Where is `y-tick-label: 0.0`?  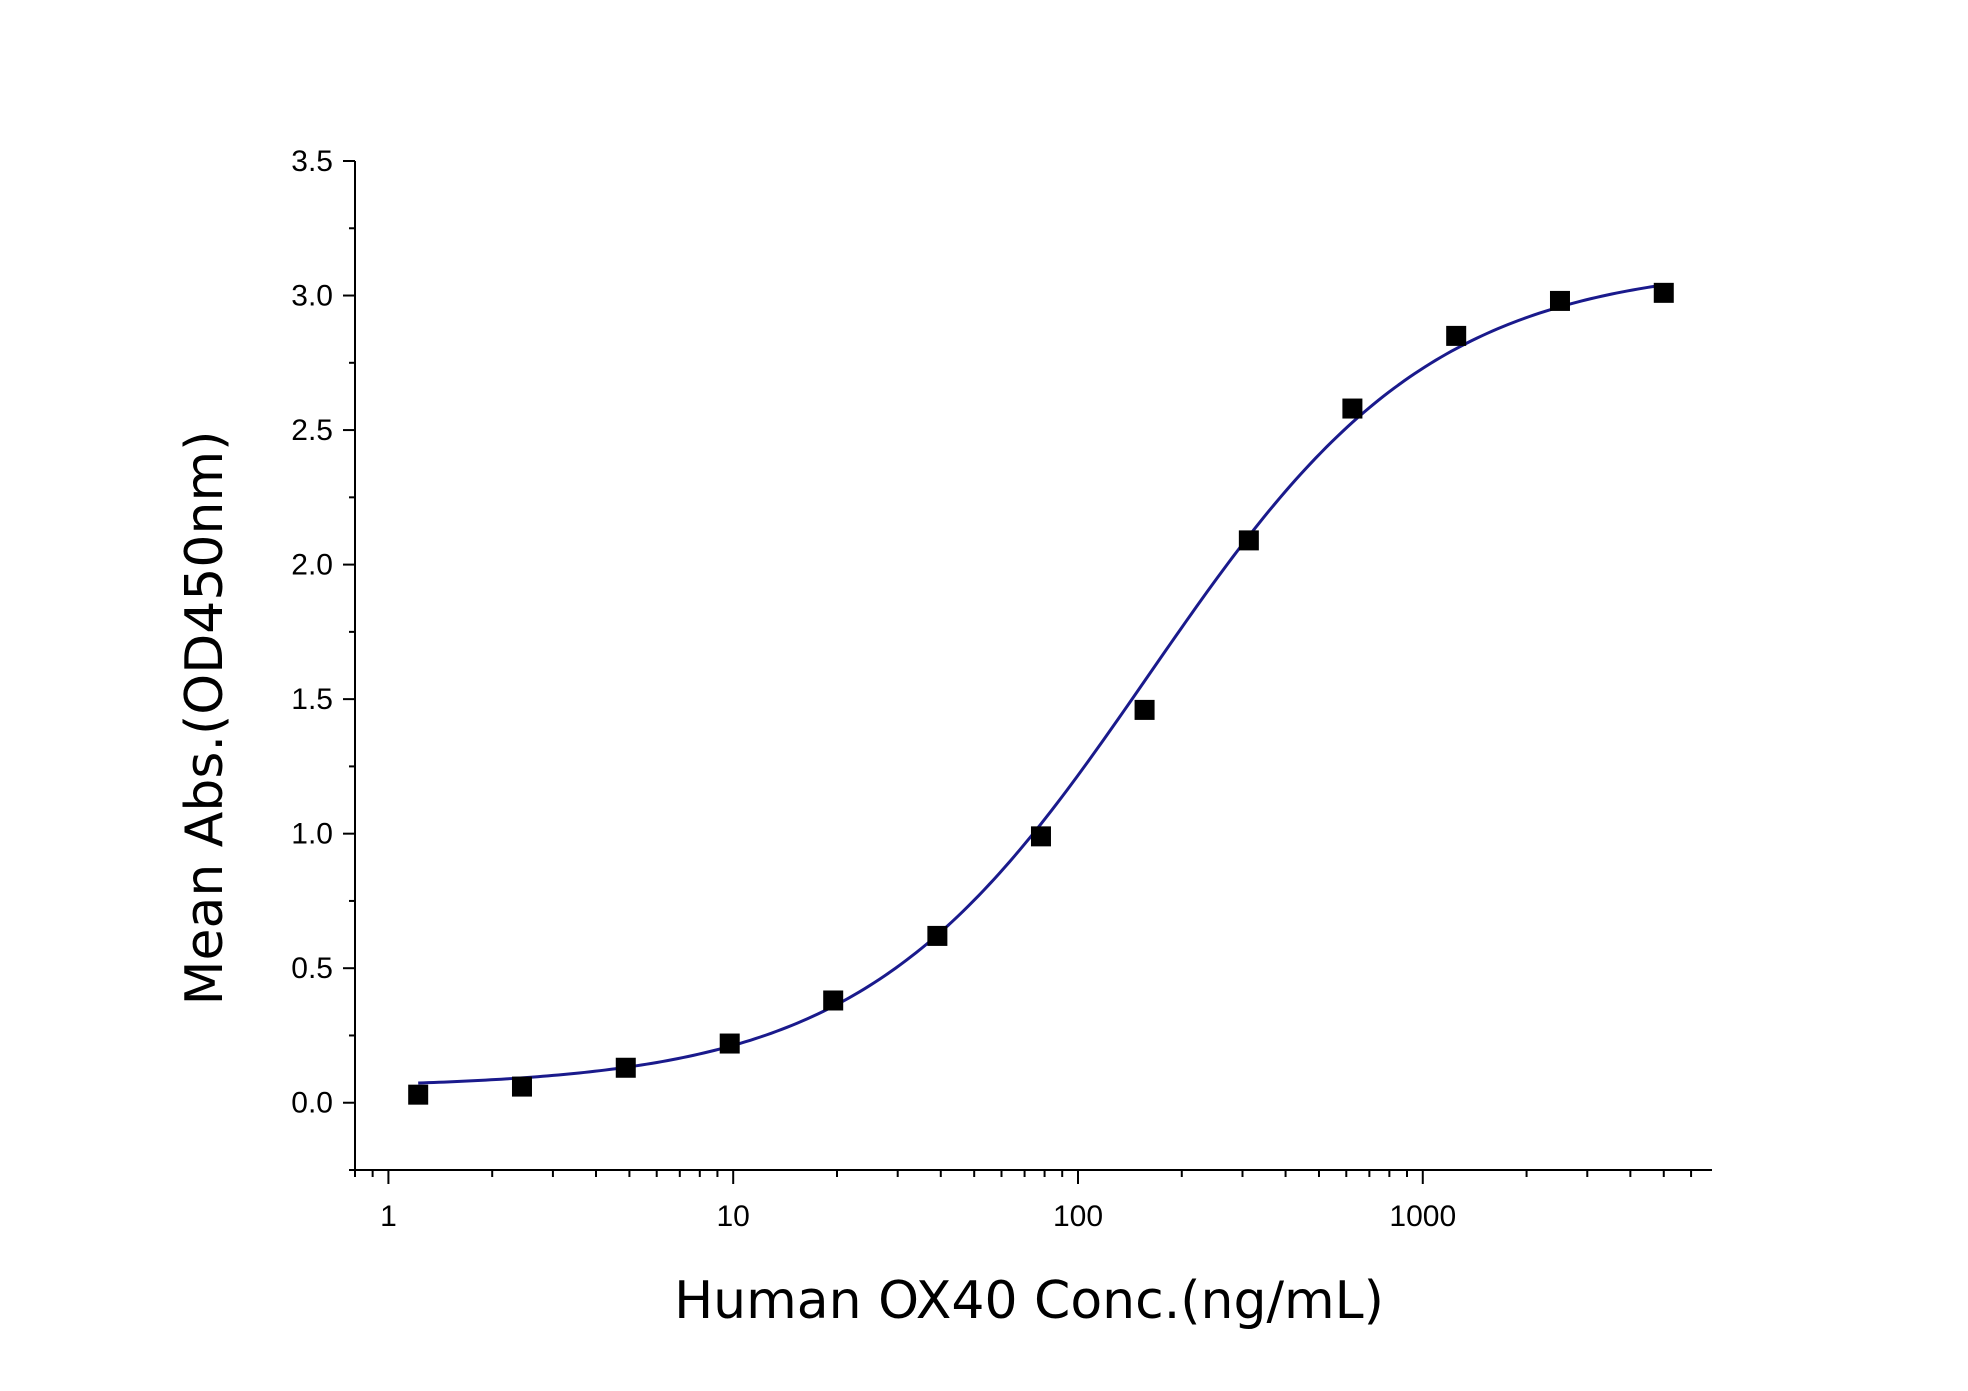
y-tick-label: 0.0 is located at coordinates (312, 1103).